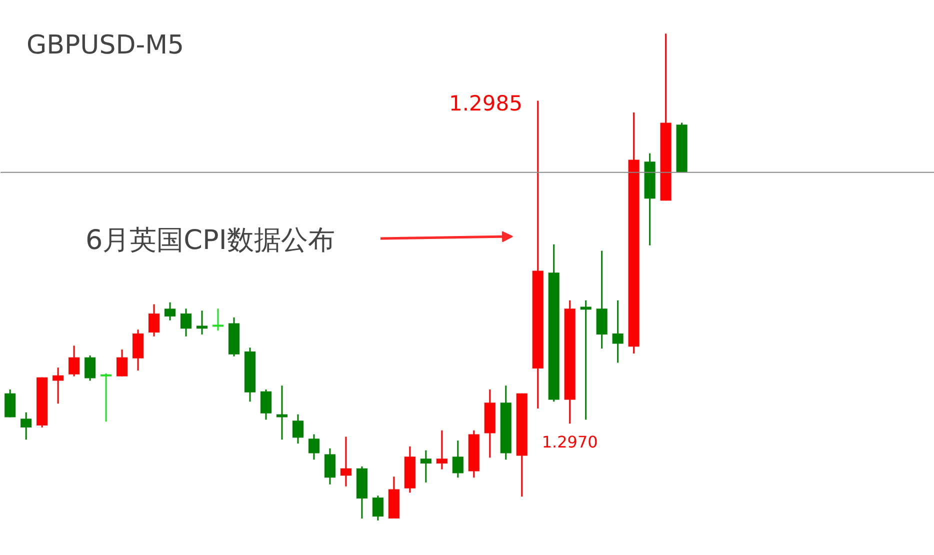 Image resolution: width=934 pixels, height=555 pixels. What do you see at coordinates (570, 442) in the screenshot?
I see `annotation: 1.2970` at bounding box center [570, 442].